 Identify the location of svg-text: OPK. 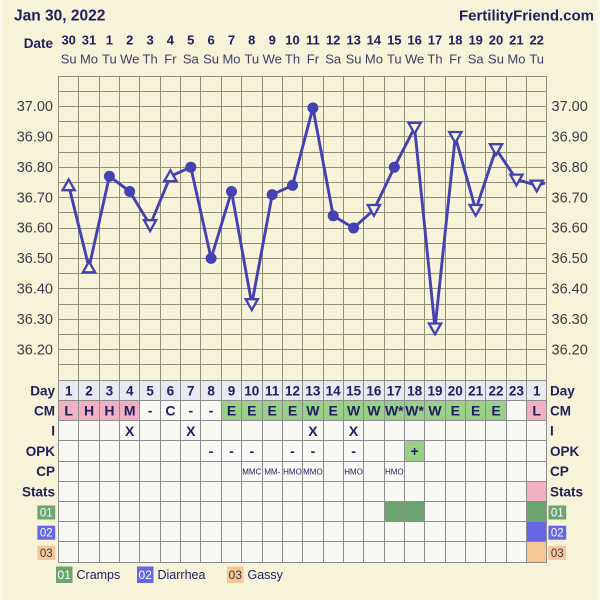
(41, 451).